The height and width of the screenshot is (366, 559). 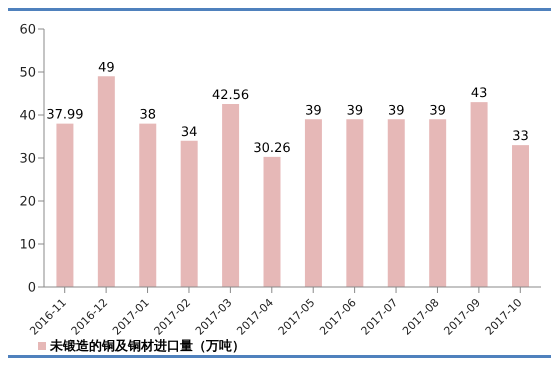 What do you see at coordinates (32, 288) in the screenshot?
I see `y-tick-label: 0` at bounding box center [32, 288].